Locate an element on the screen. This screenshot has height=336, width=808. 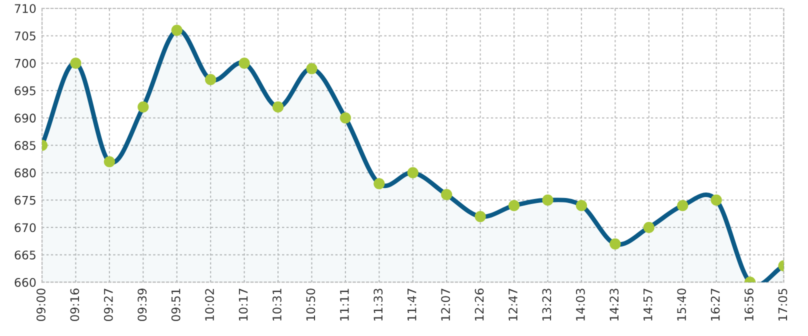
y-tick-label: 685 is located at coordinates (25, 145).